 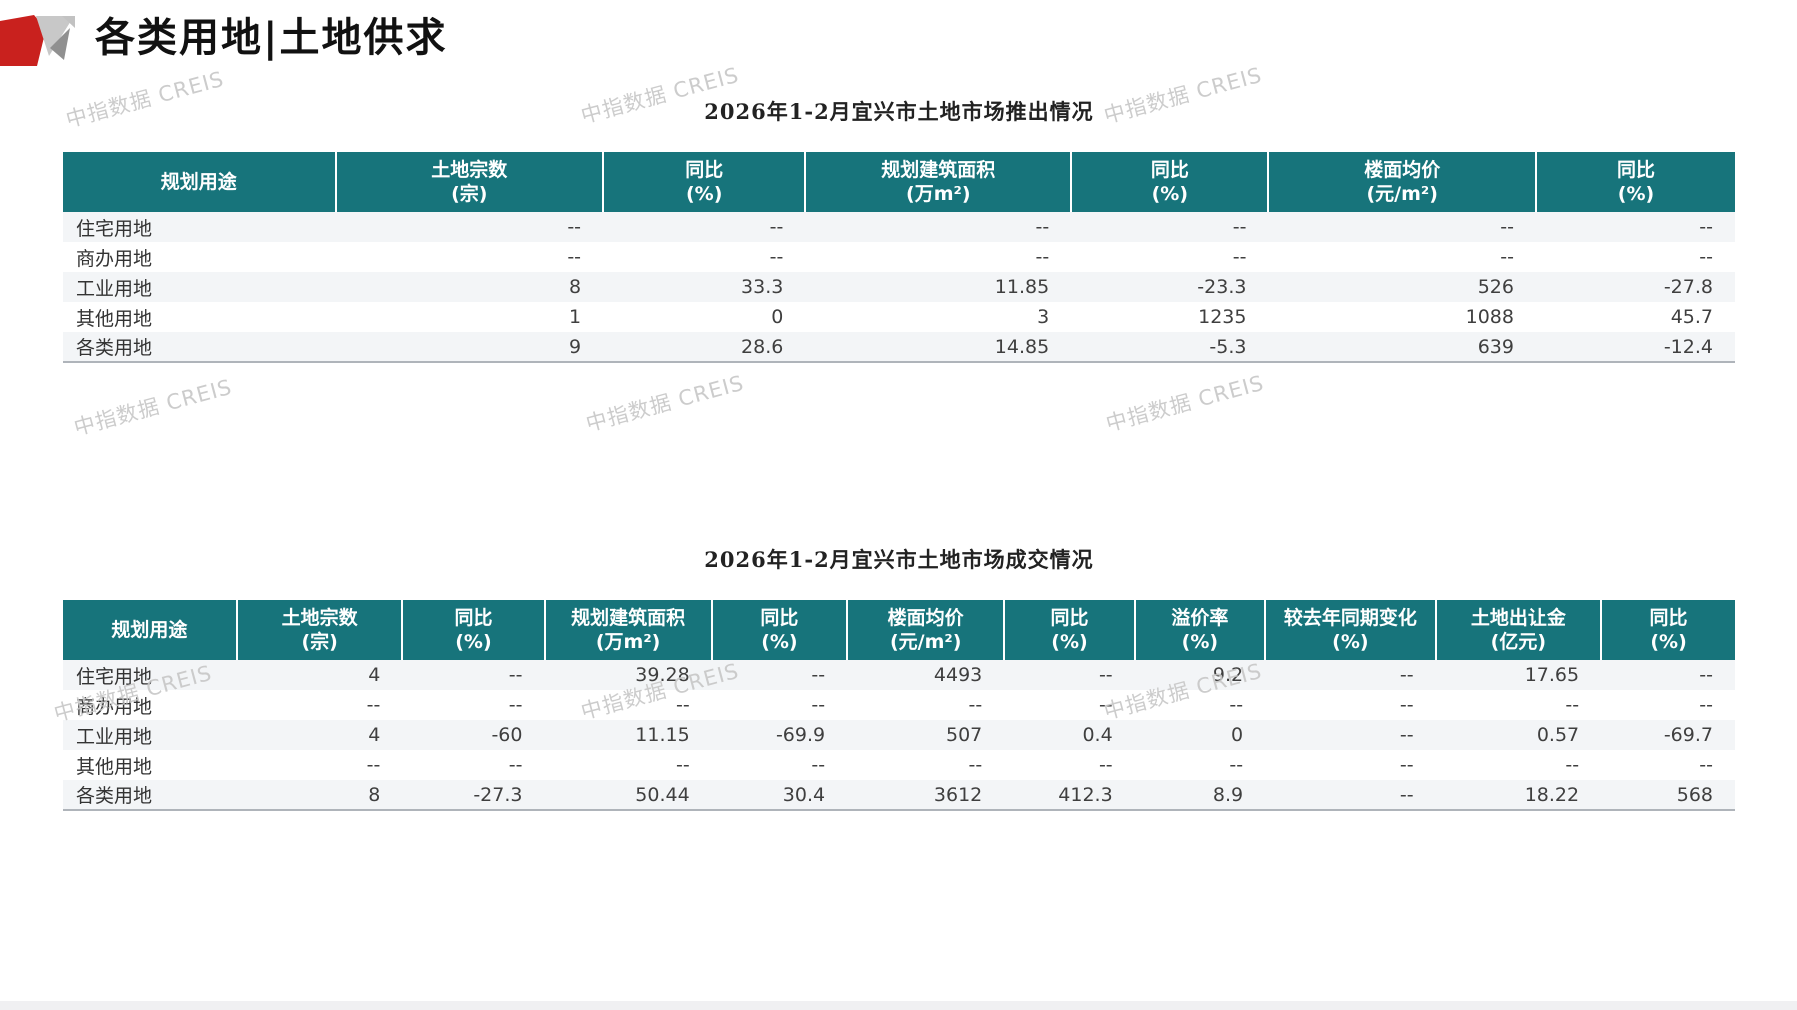 What do you see at coordinates (800, 735) in the screenshot?
I see `cell-value: -69.9` at bounding box center [800, 735].